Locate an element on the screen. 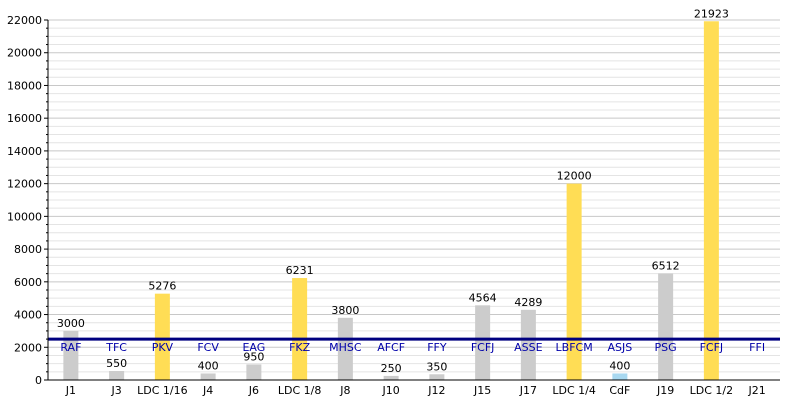  team-label: RAF is located at coordinates (70, 347).